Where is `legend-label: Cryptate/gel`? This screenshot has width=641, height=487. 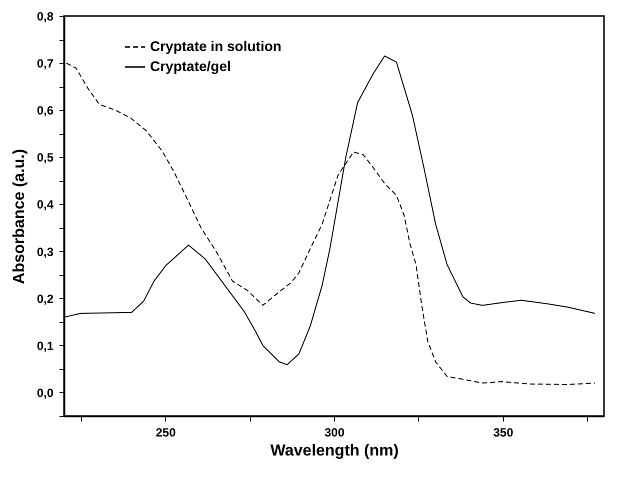 legend-label: Cryptate/gel is located at coordinates (190, 66).